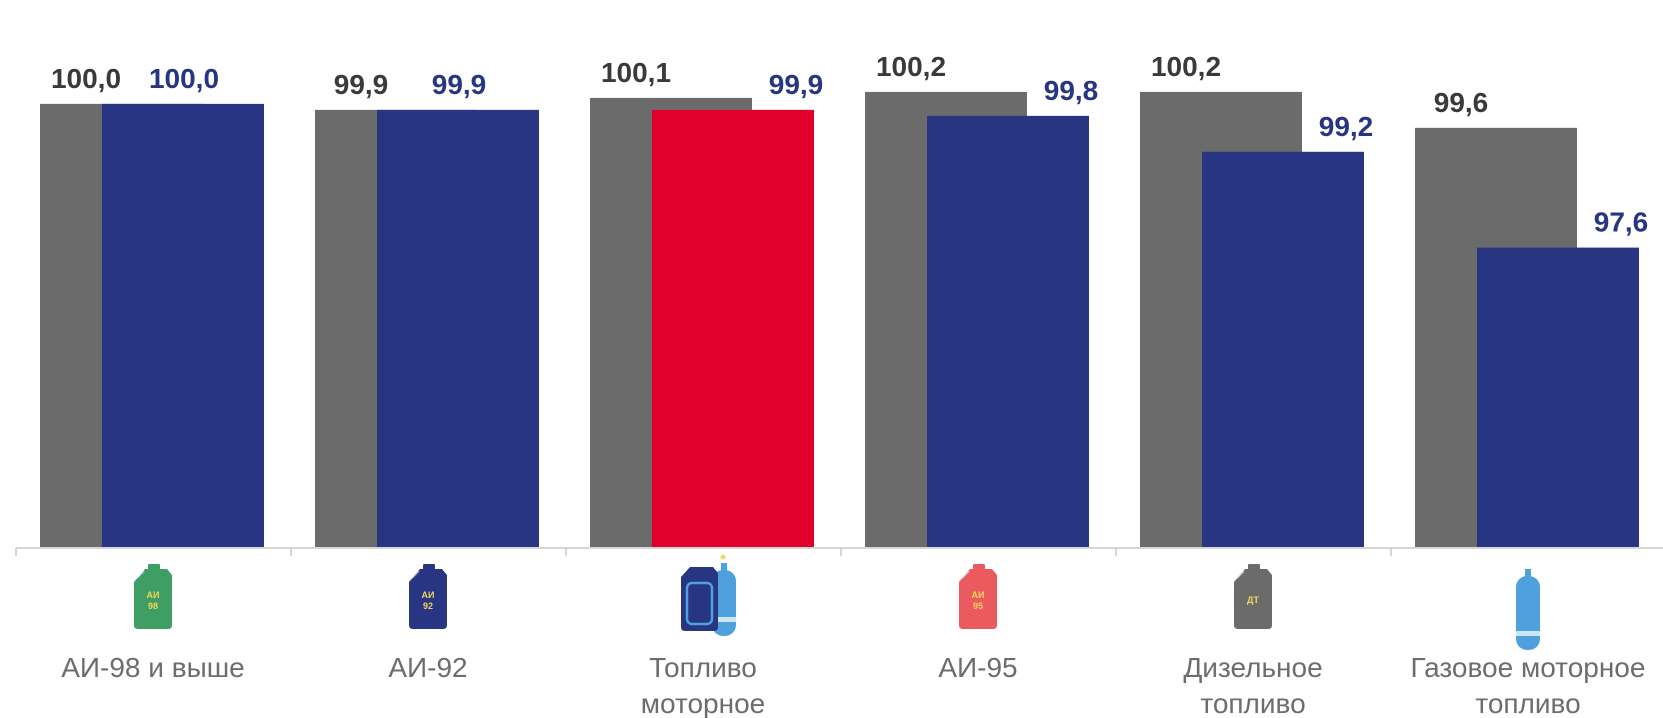 The image size is (1663, 718). I want to click on value-label-series2-2: 99,9, so click(796, 84).